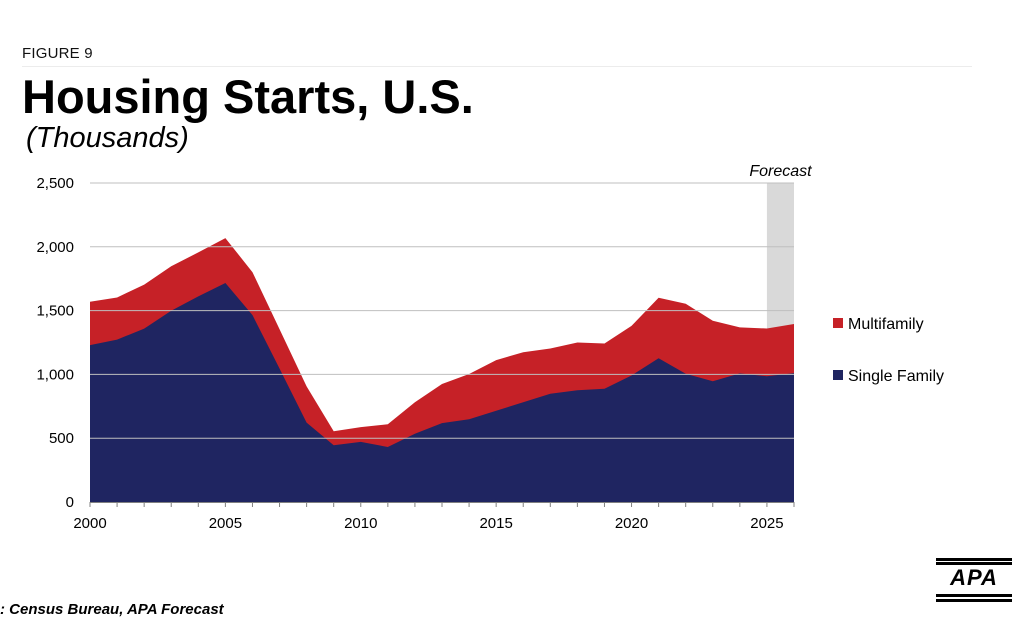 Image resolution: width=1026 pixels, height=643 pixels. I want to click on x-tick-label: 2005, so click(225, 523).